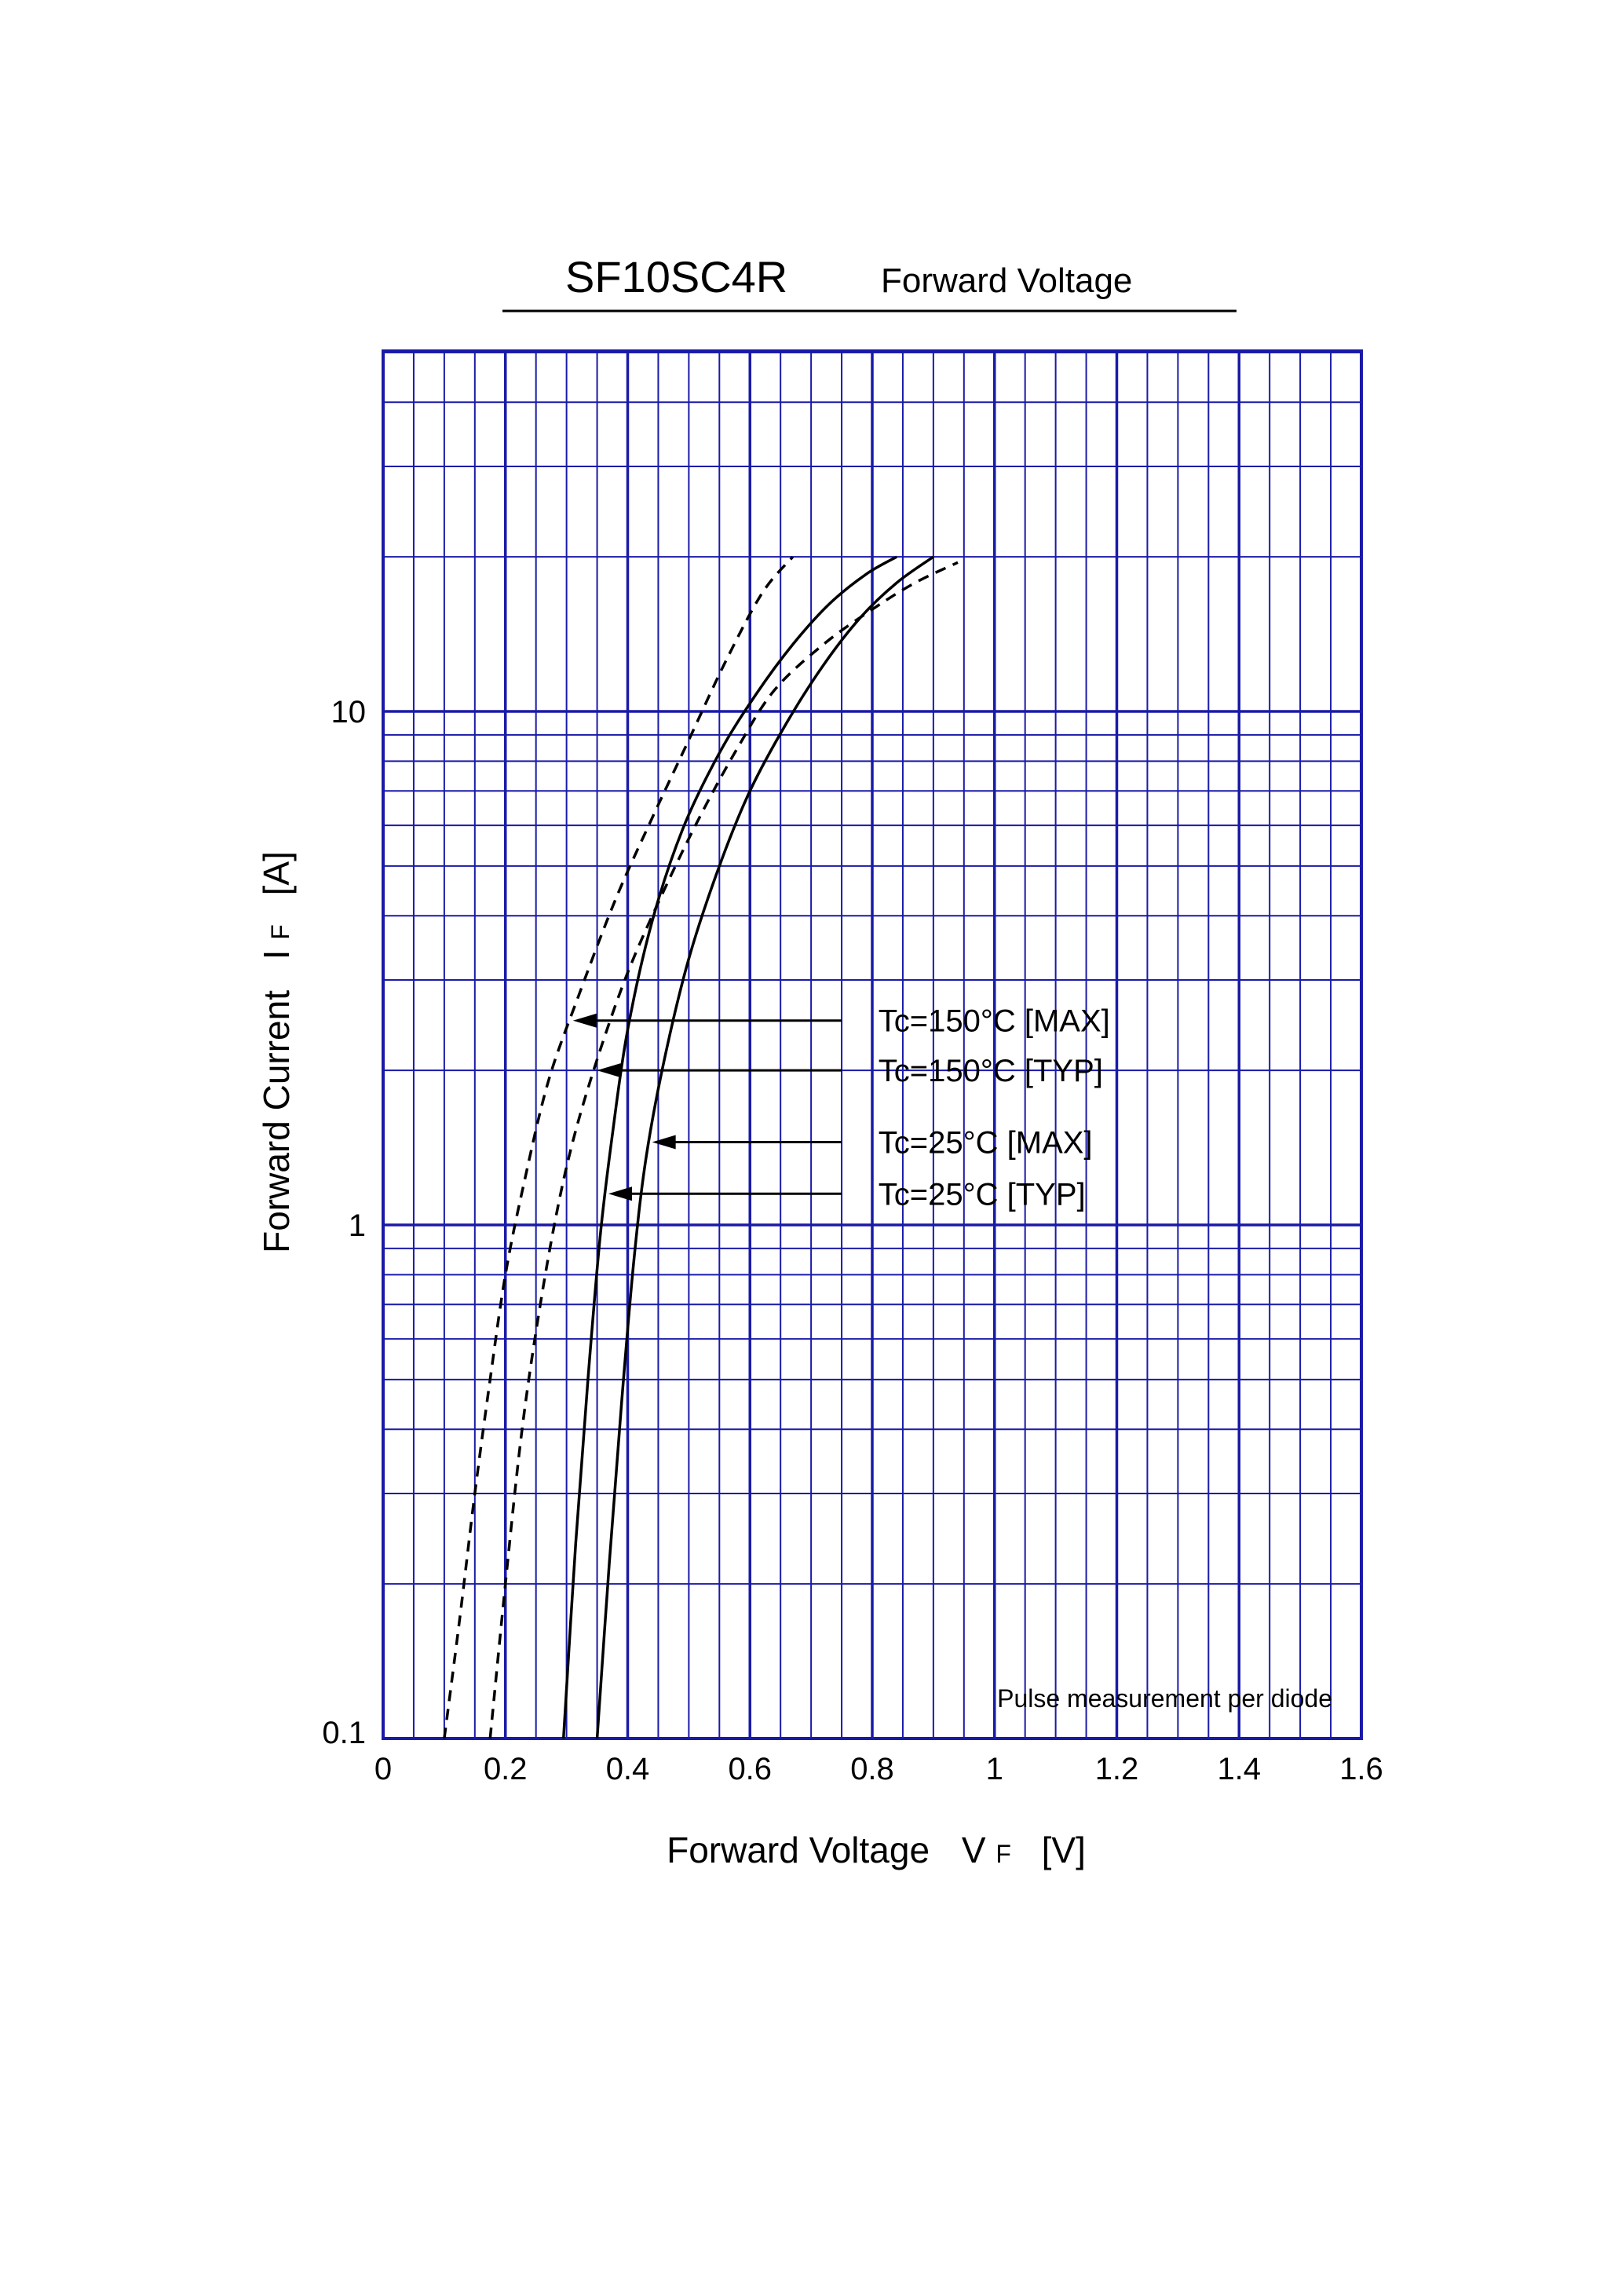 The image size is (1622, 2296). I want to click on x-axis-symbol-sub: F, so click(1003, 1854).